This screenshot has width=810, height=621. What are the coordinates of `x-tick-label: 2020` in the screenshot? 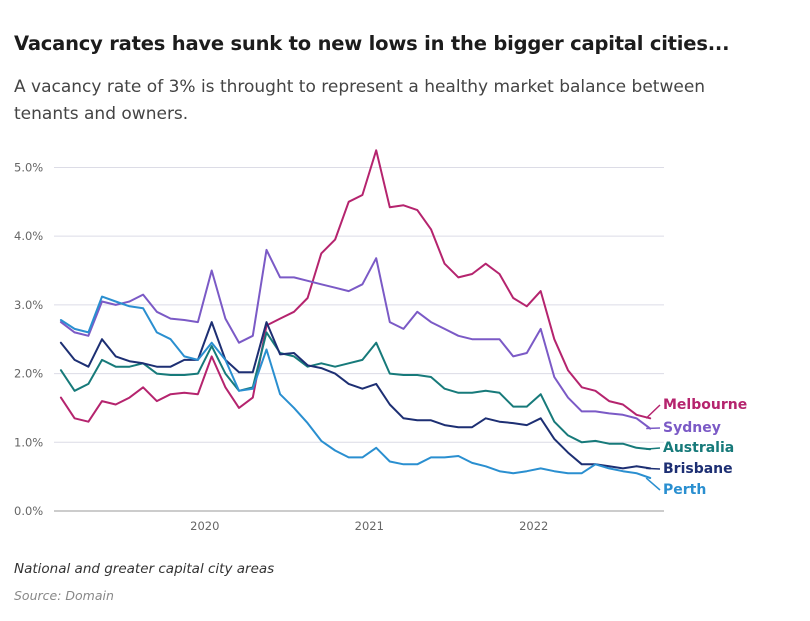 It's located at (204, 526).